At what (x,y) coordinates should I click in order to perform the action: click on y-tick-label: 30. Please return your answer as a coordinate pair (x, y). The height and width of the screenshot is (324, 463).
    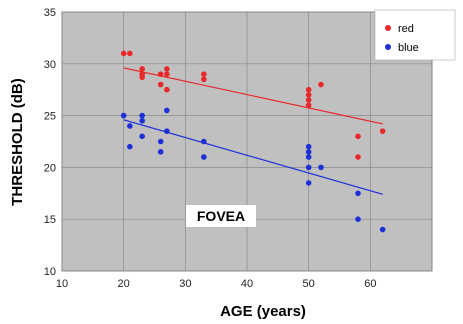
    Looking at the image, I should click on (50, 65).